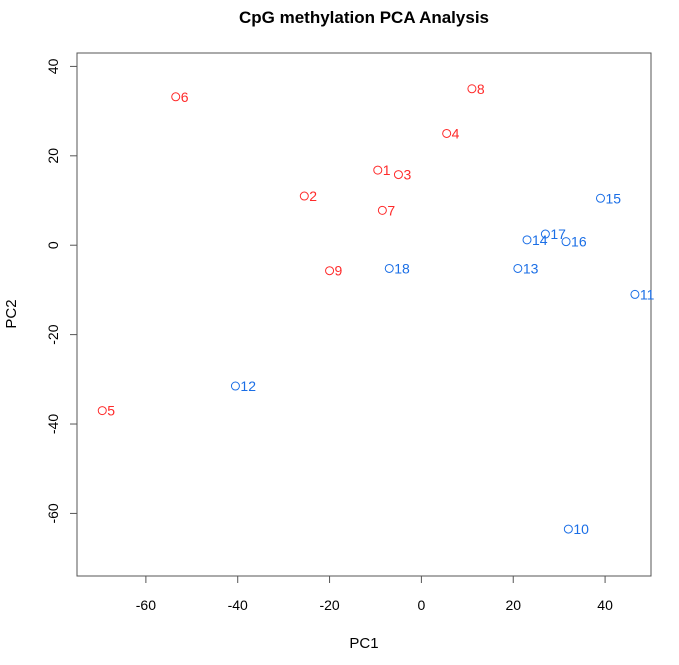 Image resolution: width=679 pixels, height=665 pixels. I want to click on y-tick-label: 40, so click(53, 66).